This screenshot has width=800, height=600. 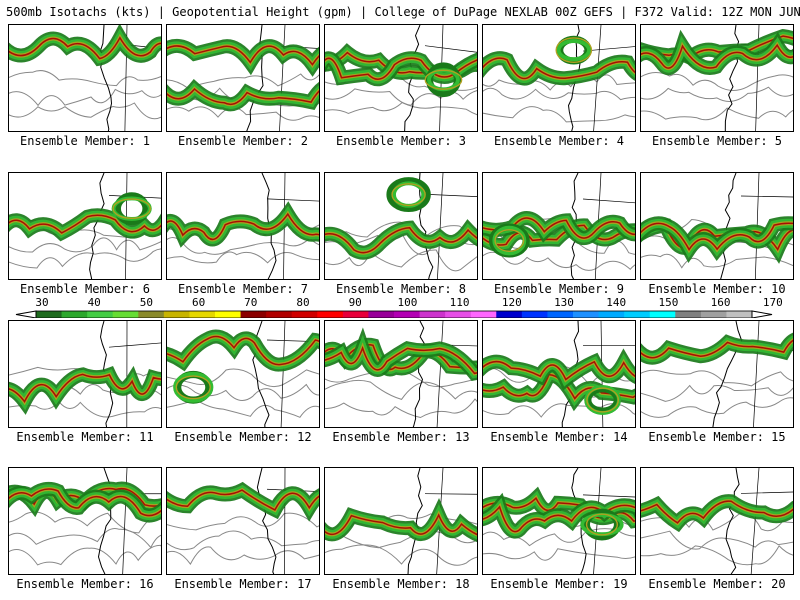 I want to click on colorbar-tick-label: 130, so click(x=564, y=302).